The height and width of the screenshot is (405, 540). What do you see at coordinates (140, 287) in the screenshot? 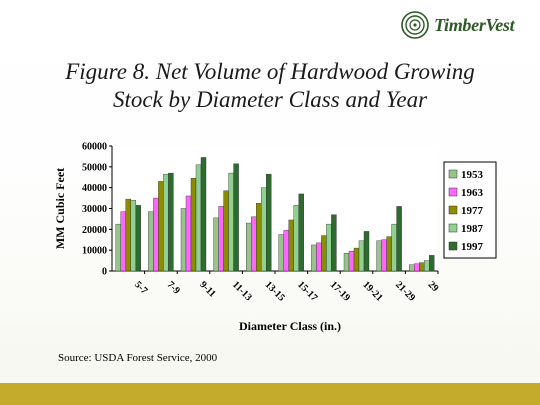
I see `x-tick-label: 5-7` at bounding box center [140, 287].